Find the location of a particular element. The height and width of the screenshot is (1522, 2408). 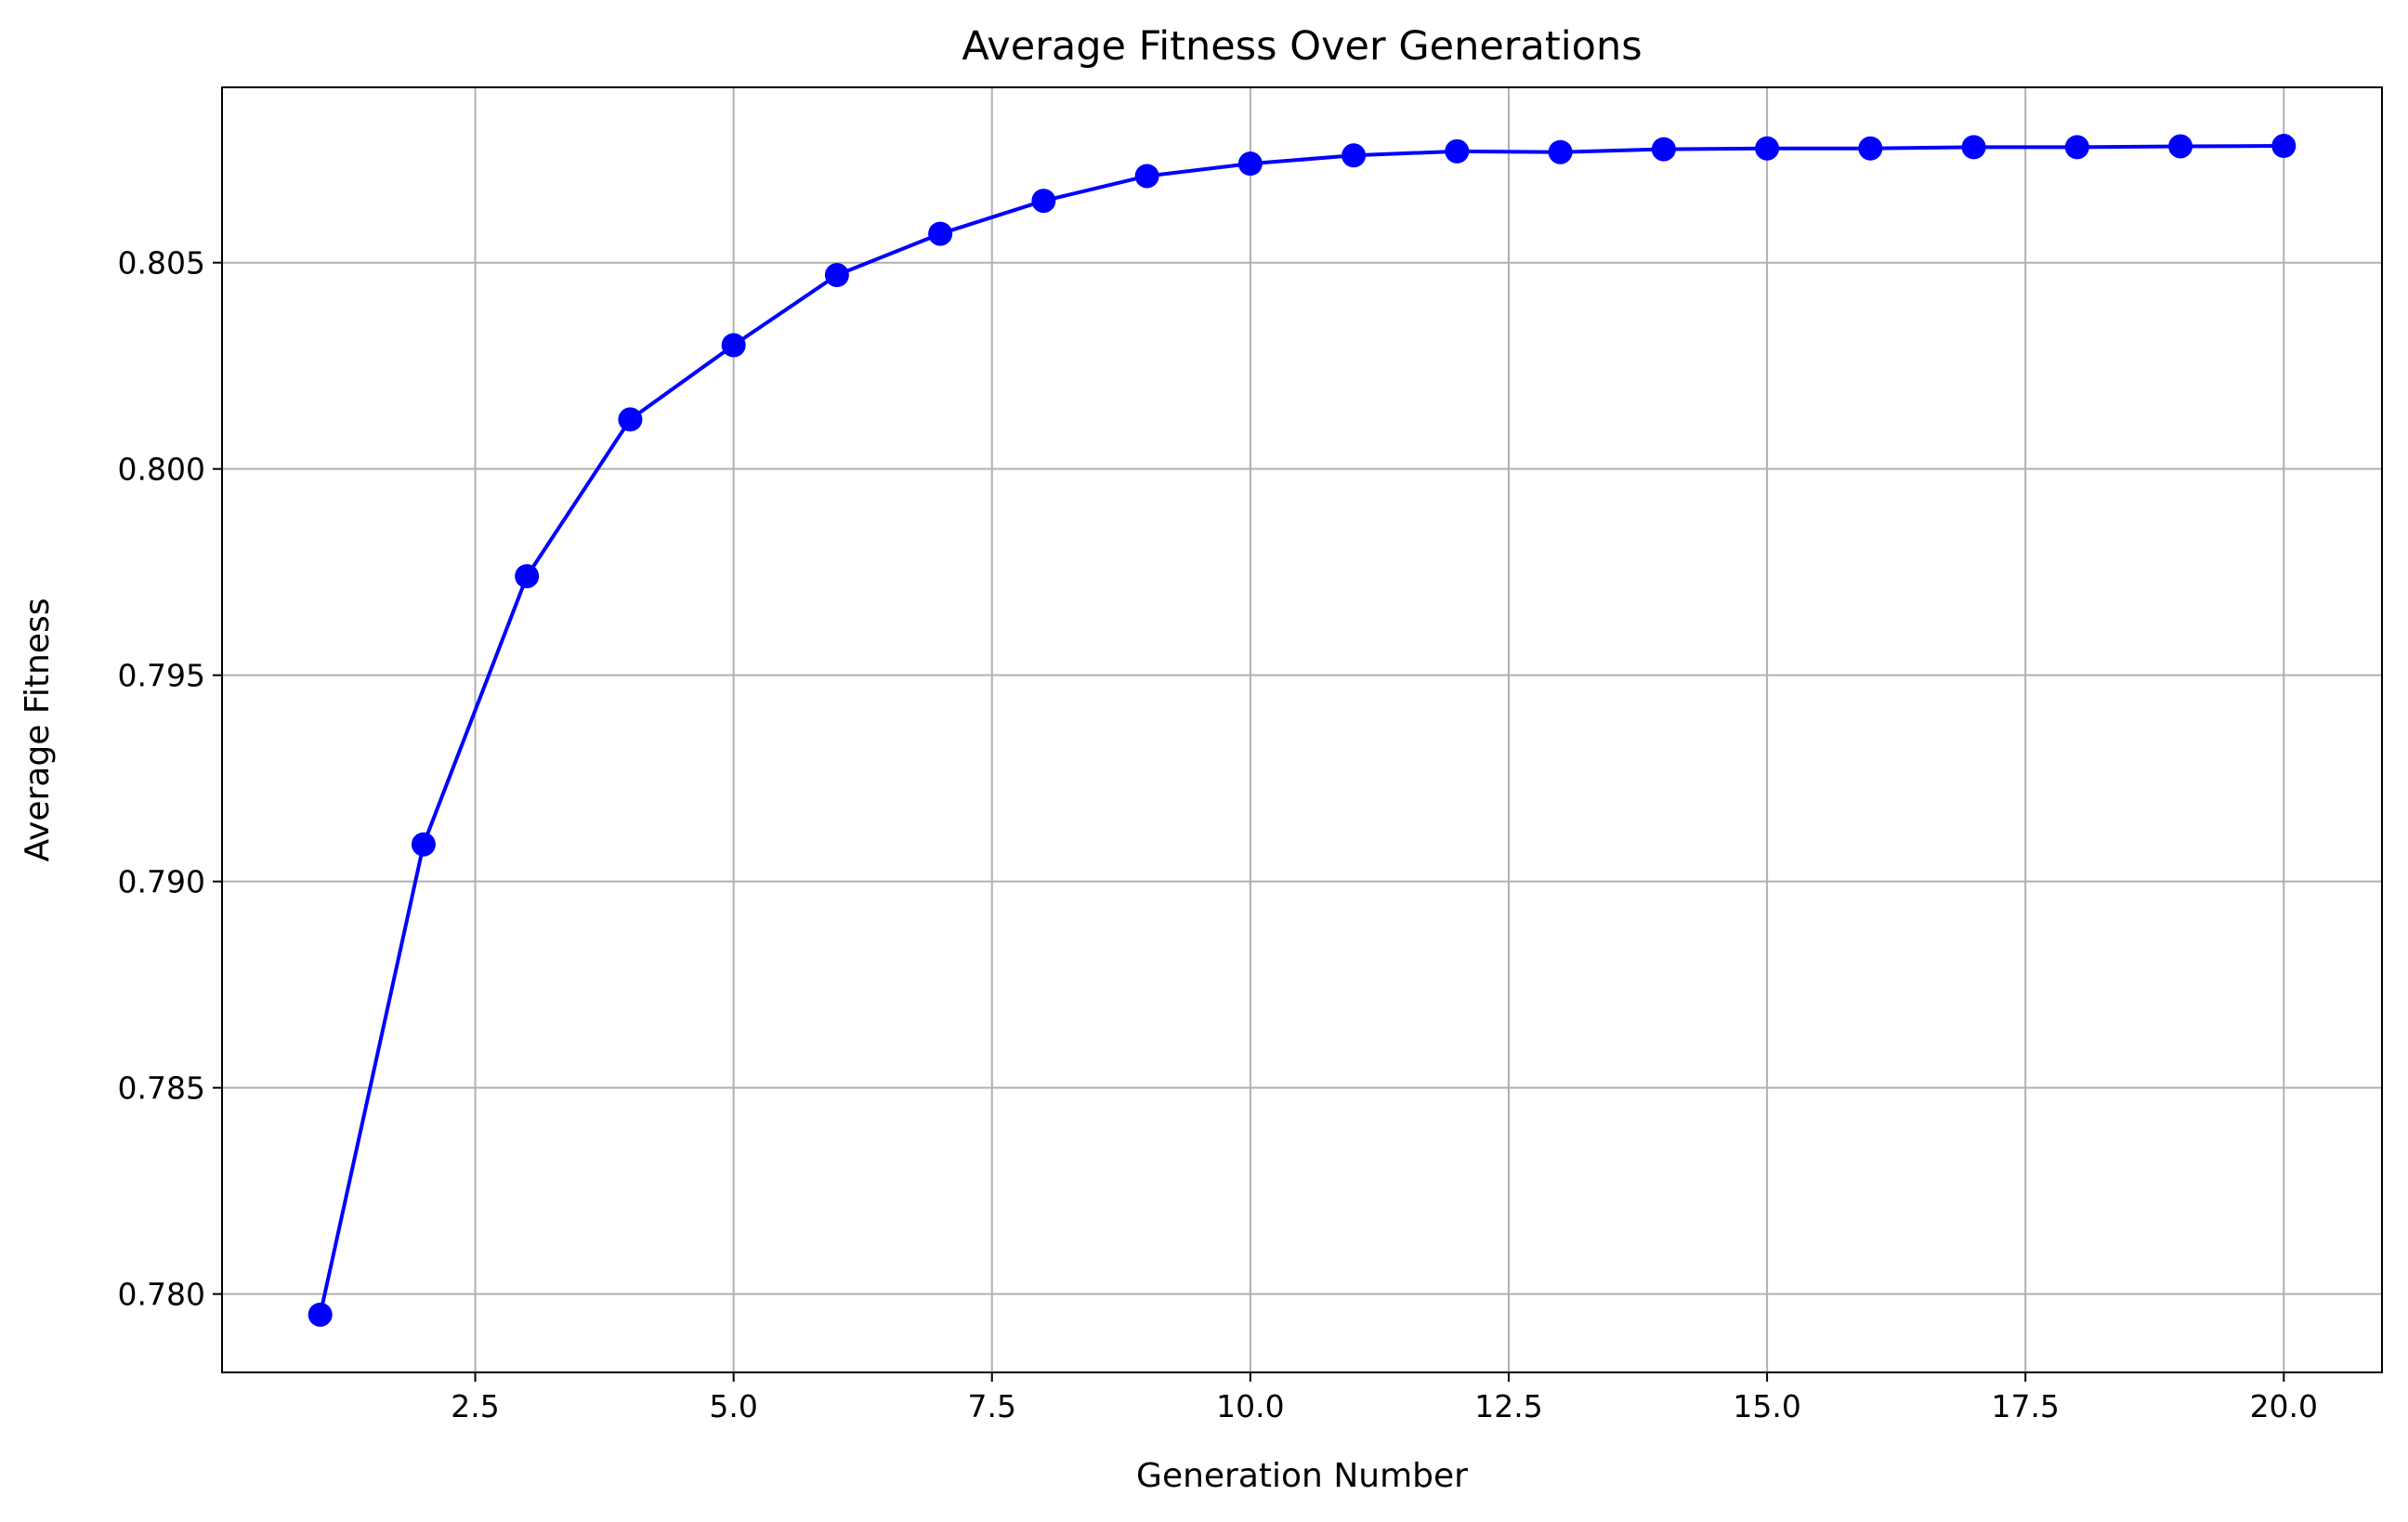

y-tick-label: 0.790 is located at coordinates (161, 882).